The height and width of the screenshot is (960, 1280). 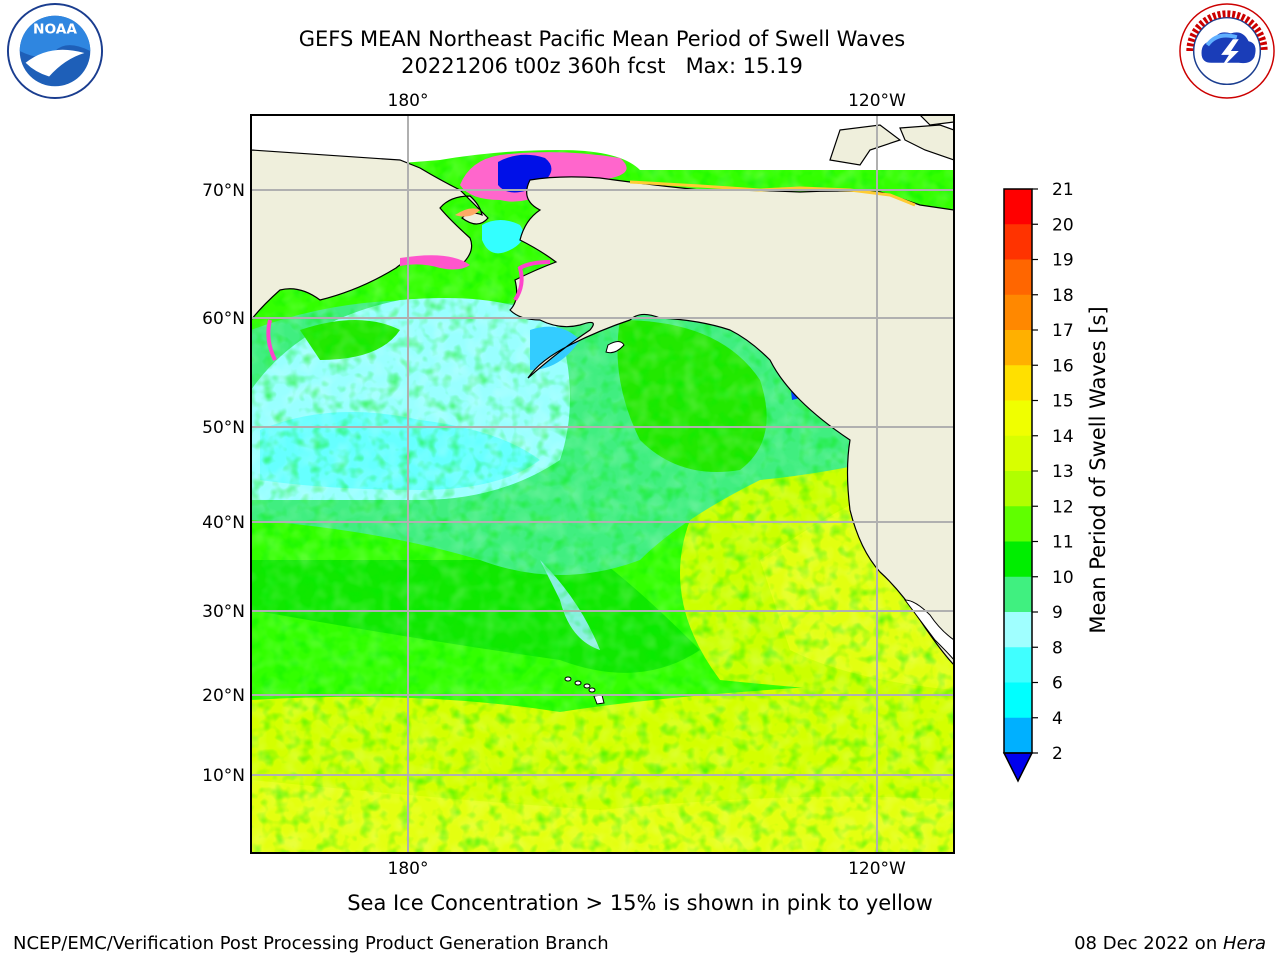 I want to click on lat-label-10n: 10°N, so click(x=223, y=776).